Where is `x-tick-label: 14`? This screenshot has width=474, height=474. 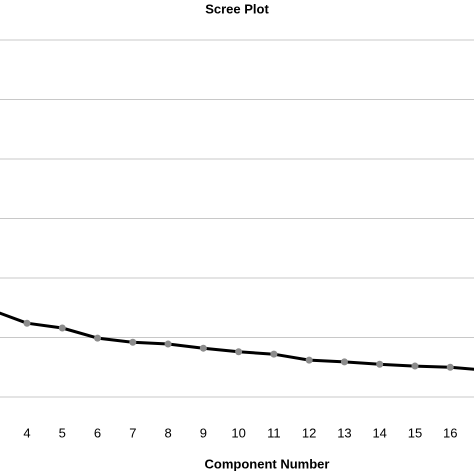
x-tick-label: 14 is located at coordinates (379, 432).